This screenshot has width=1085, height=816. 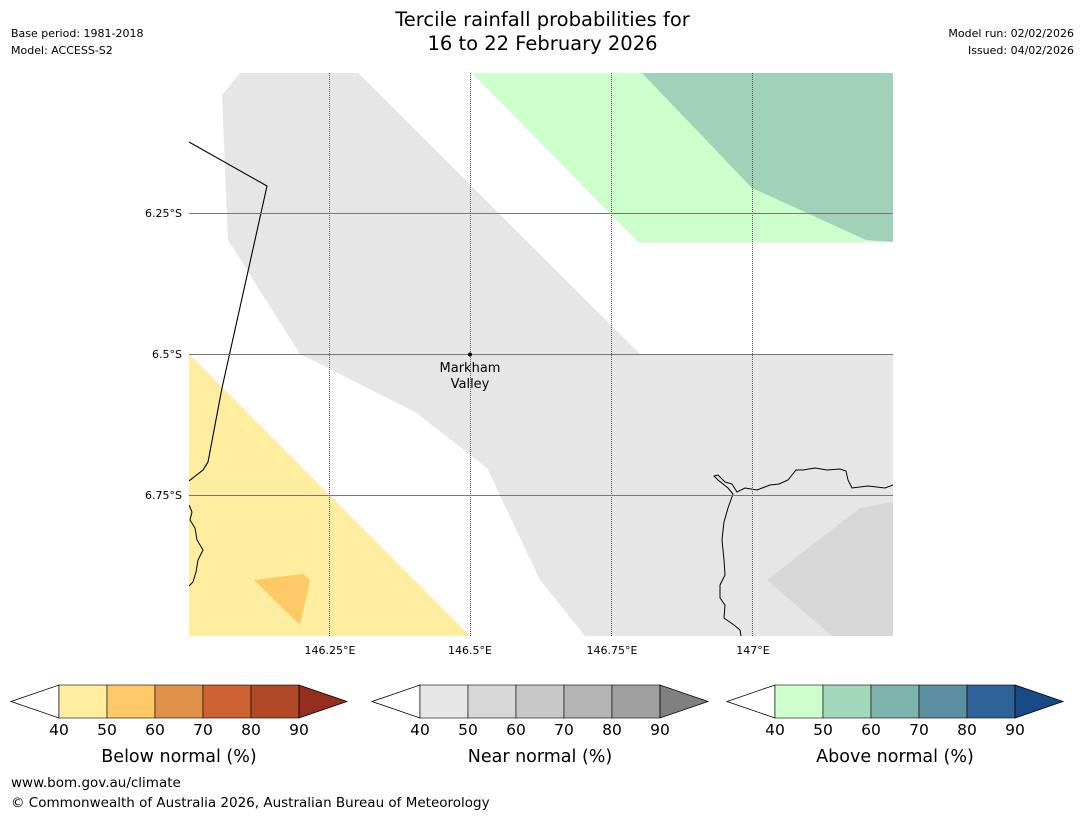 What do you see at coordinates (395, 701) in the screenshot?
I see `near-normal-legend-low-extension` at bounding box center [395, 701].